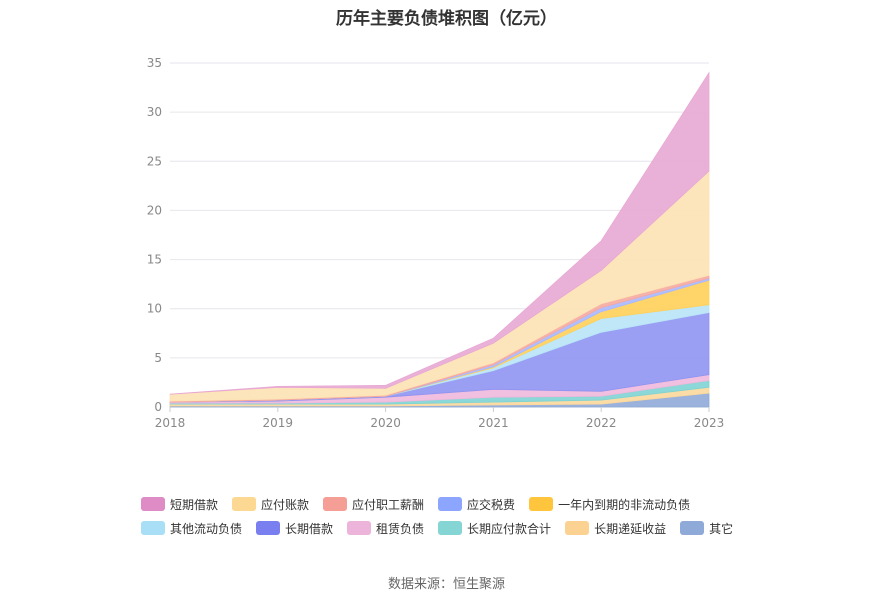 This screenshot has height=603, width=893. I want to click on legend-item: 长期递延收益, so click(615, 528).